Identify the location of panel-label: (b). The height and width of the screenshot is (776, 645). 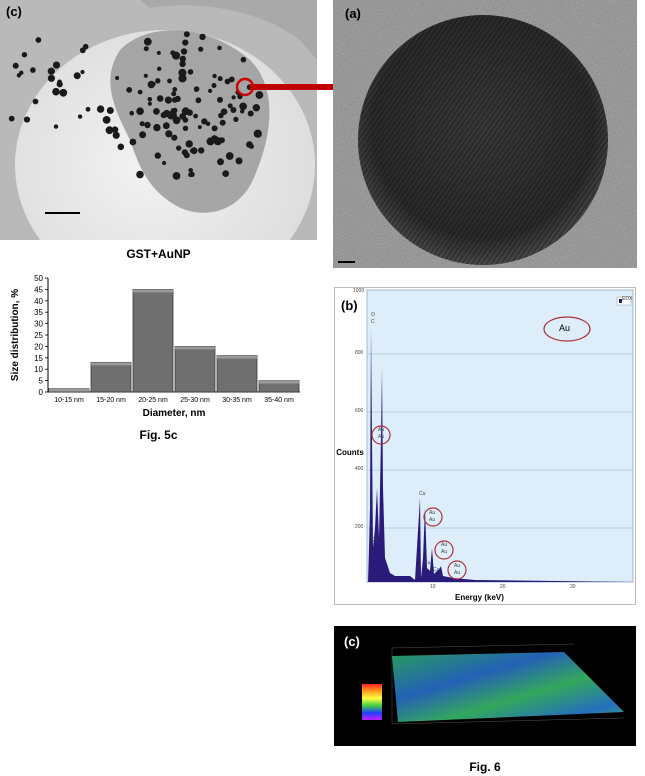
(349, 305).